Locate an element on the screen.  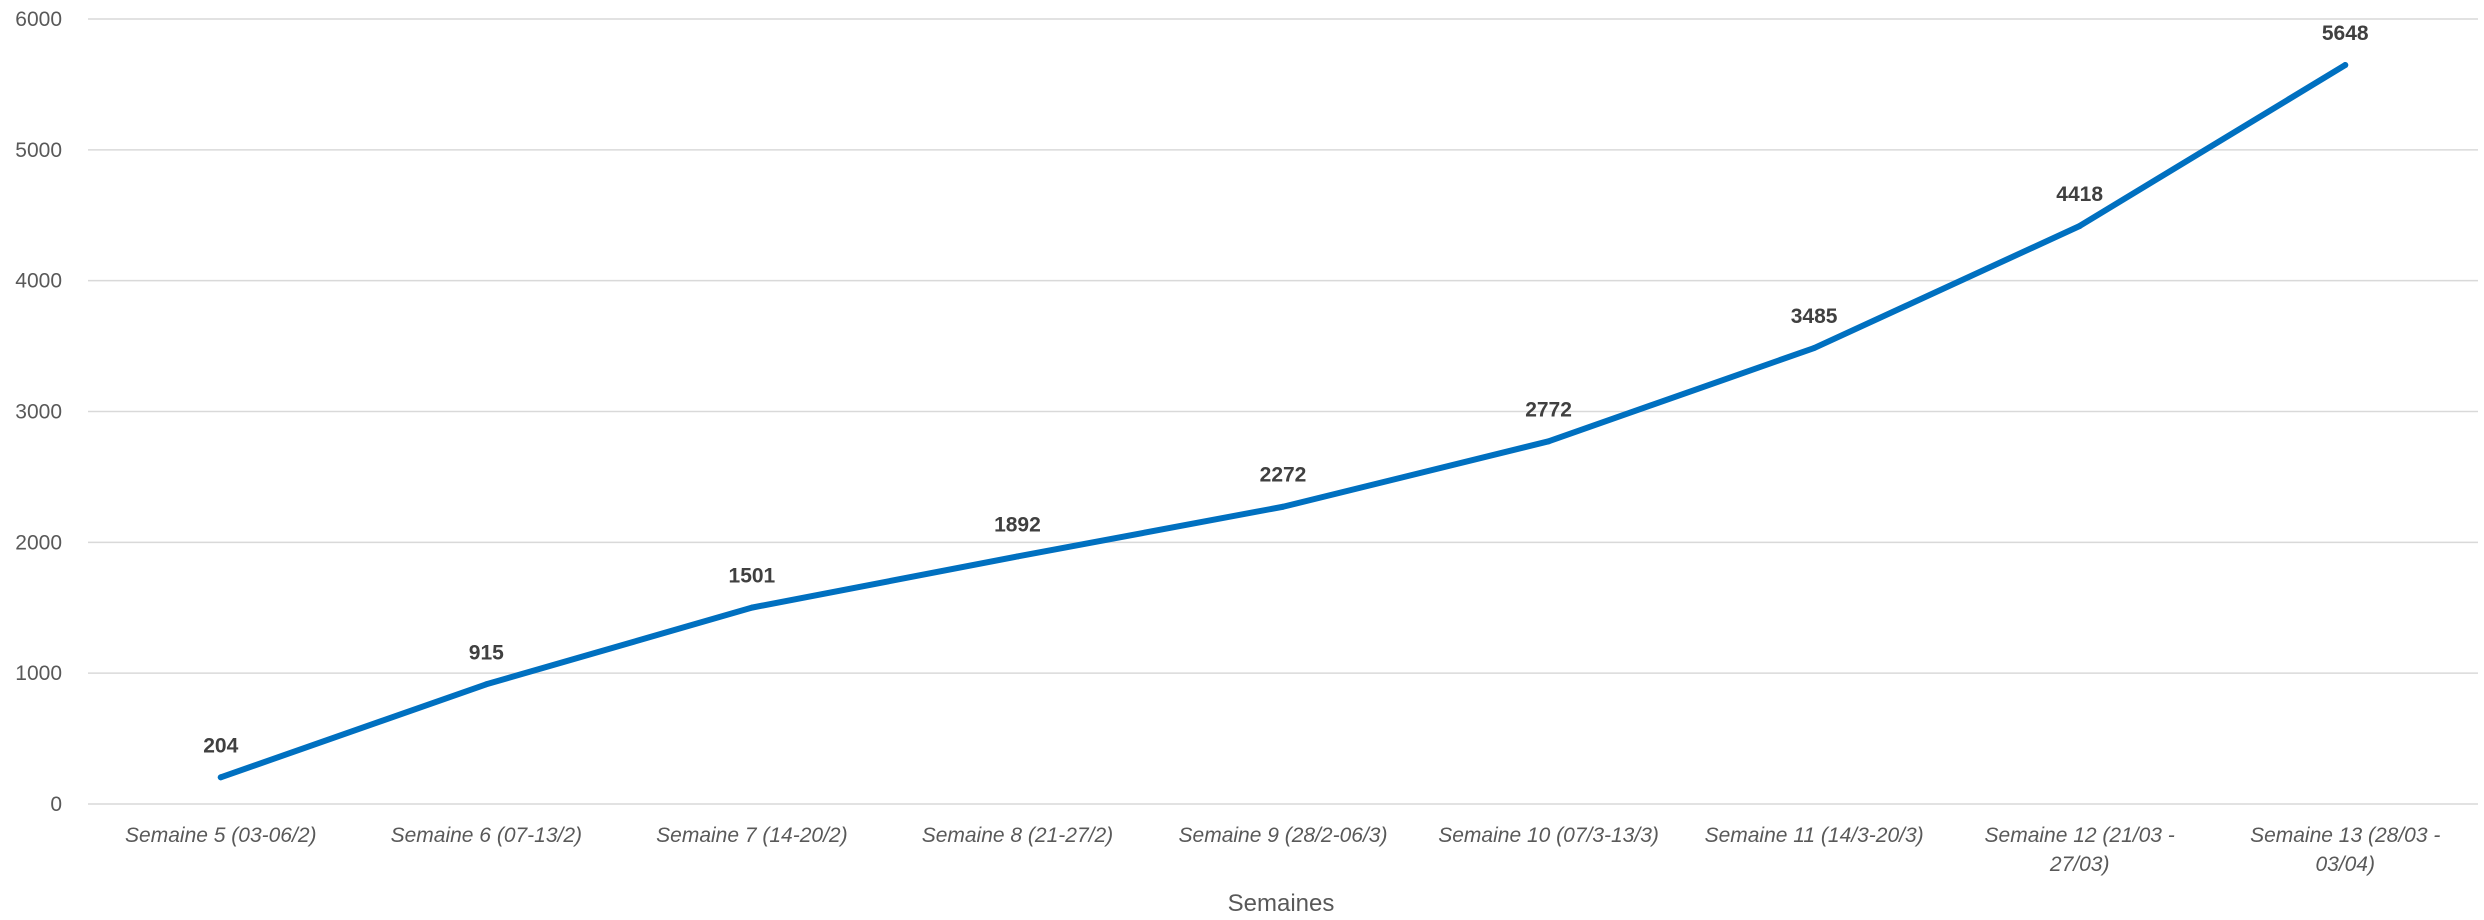
data-label: 1501 is located at coordinates (752, 576).